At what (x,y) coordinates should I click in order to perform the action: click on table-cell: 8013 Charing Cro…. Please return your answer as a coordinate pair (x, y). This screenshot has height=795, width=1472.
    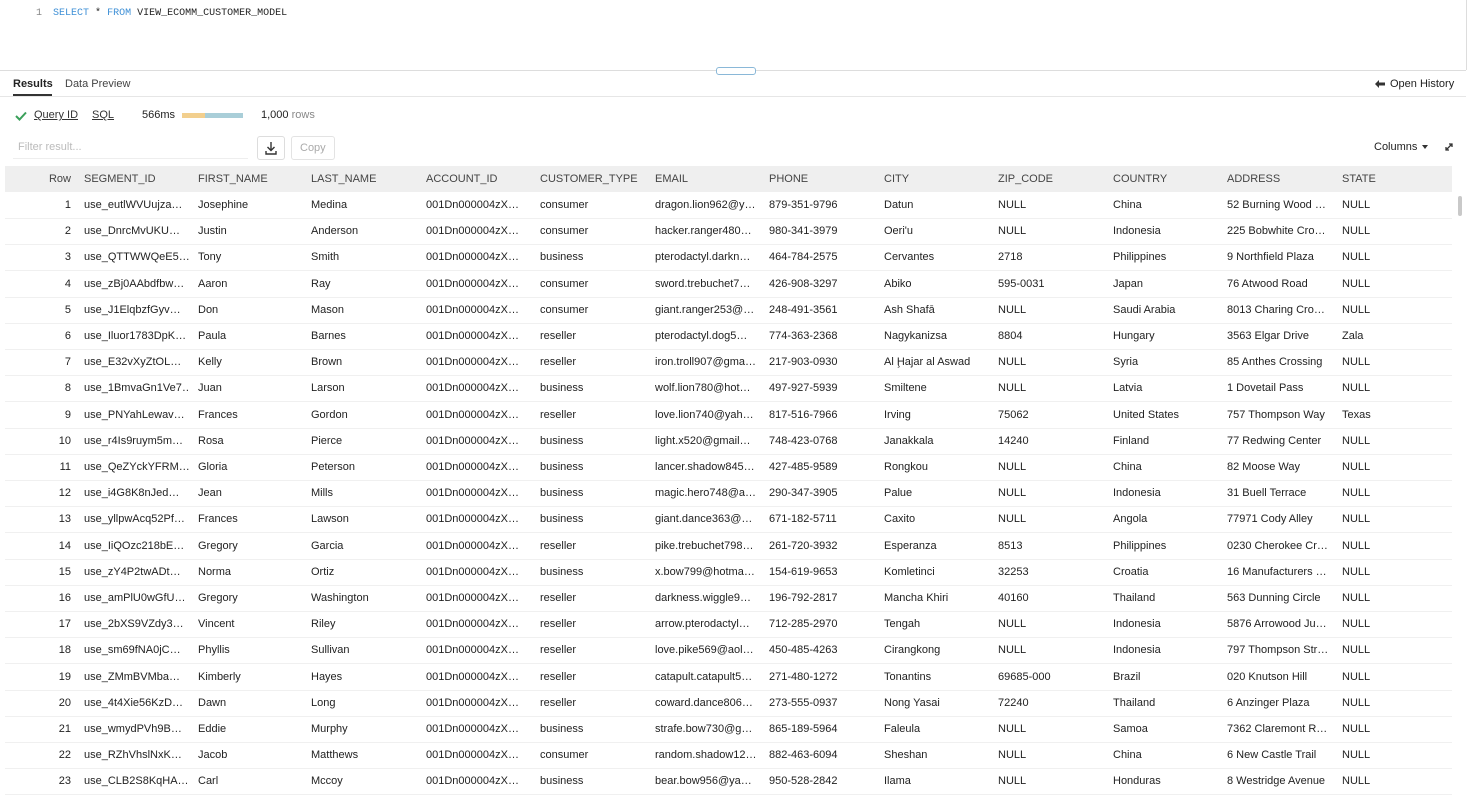
    Looking at the image, I should click on (1276, 309).